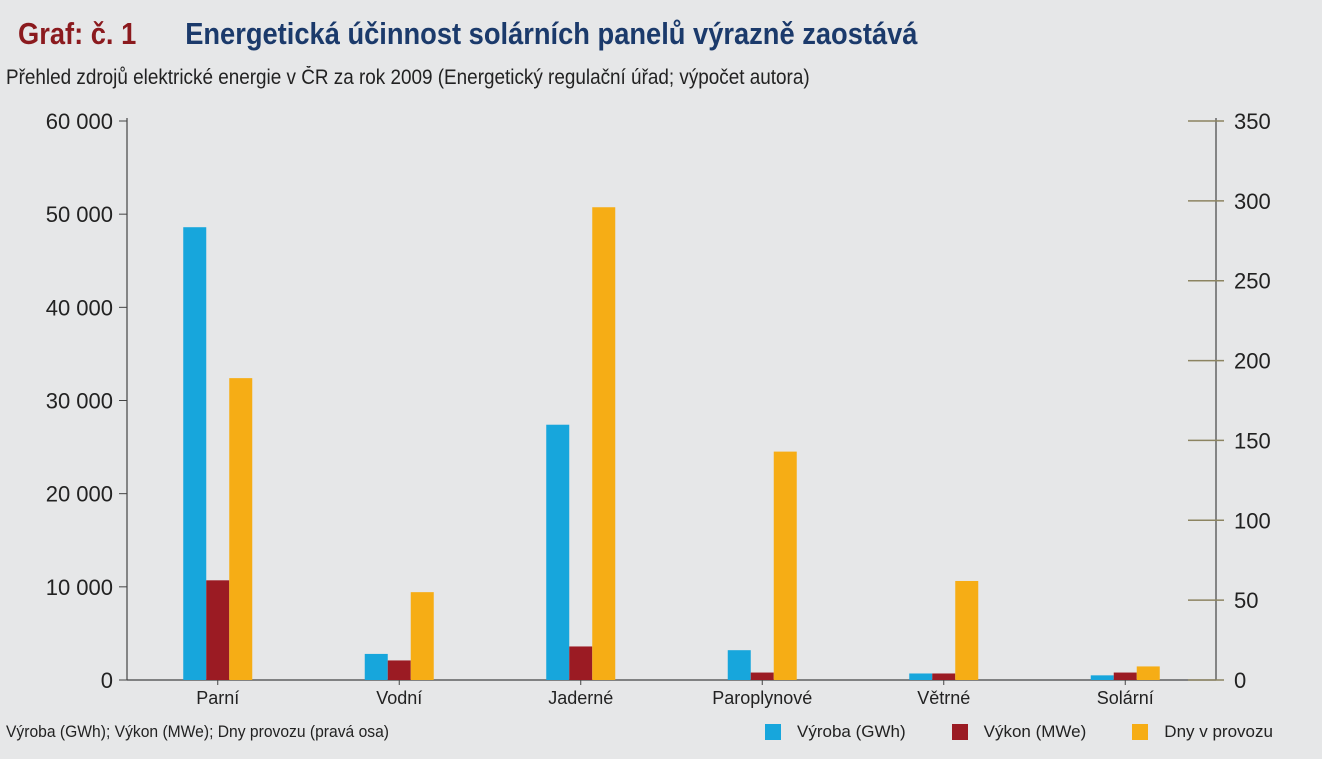 Image resolution: width=1322 pixels, height=759 pixels. Describe the element at coordinates (79, 214) in the screenshot. I see `left-tick-label: 50 000` at that location.